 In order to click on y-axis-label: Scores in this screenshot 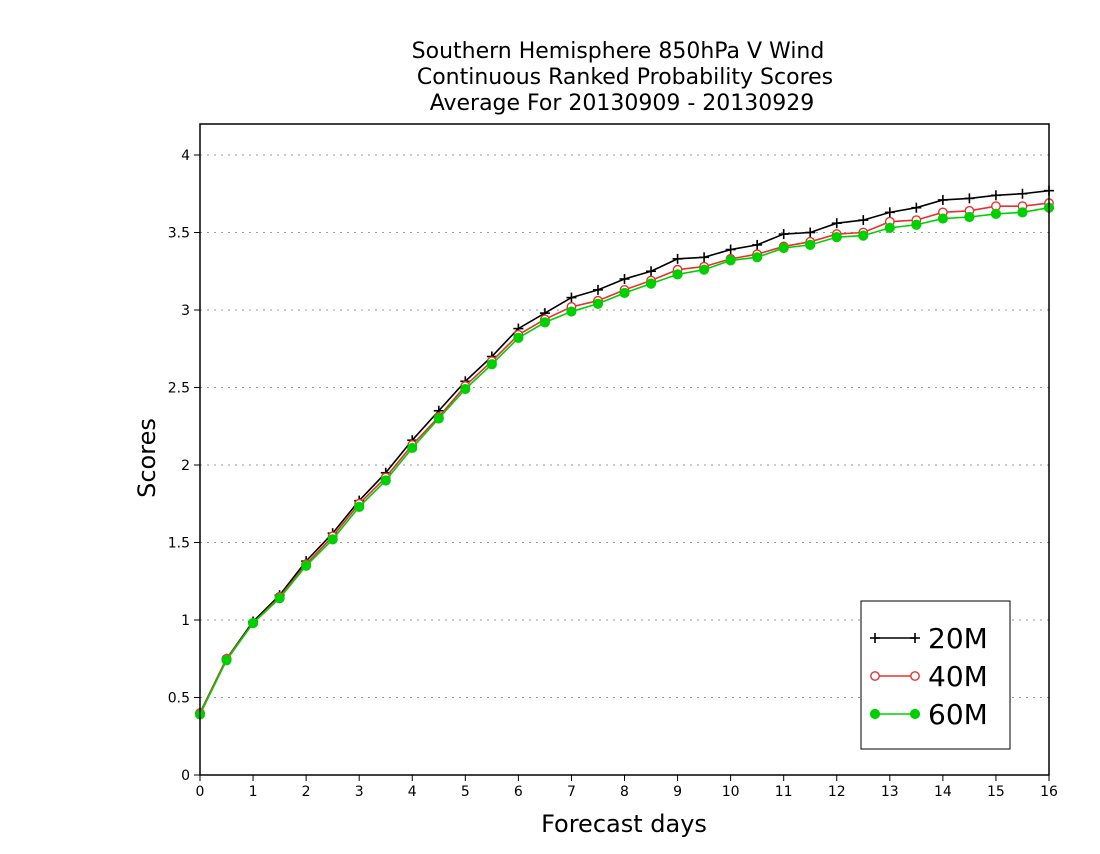, I will do `click(147, 458)`.